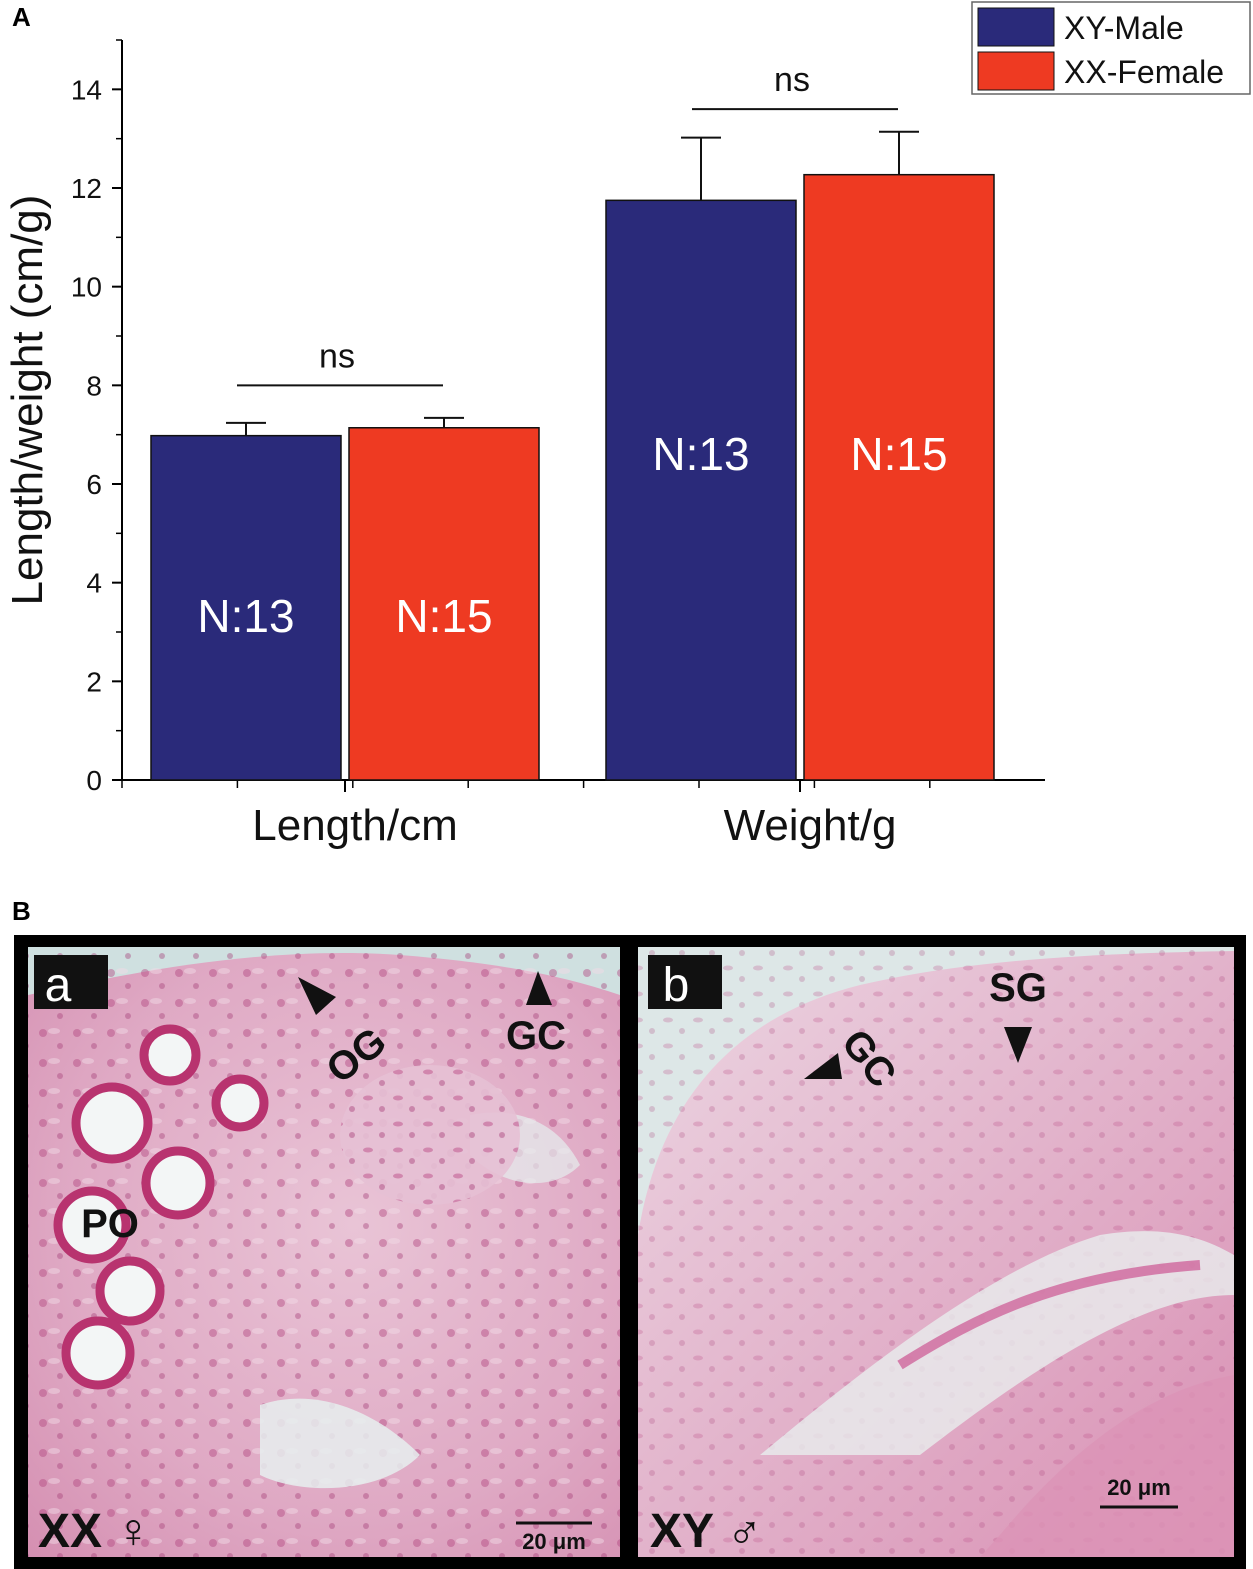  Describe the element at coordinates (94, 484) in the screenshot. I see `y-tick-label: 6` at that location.